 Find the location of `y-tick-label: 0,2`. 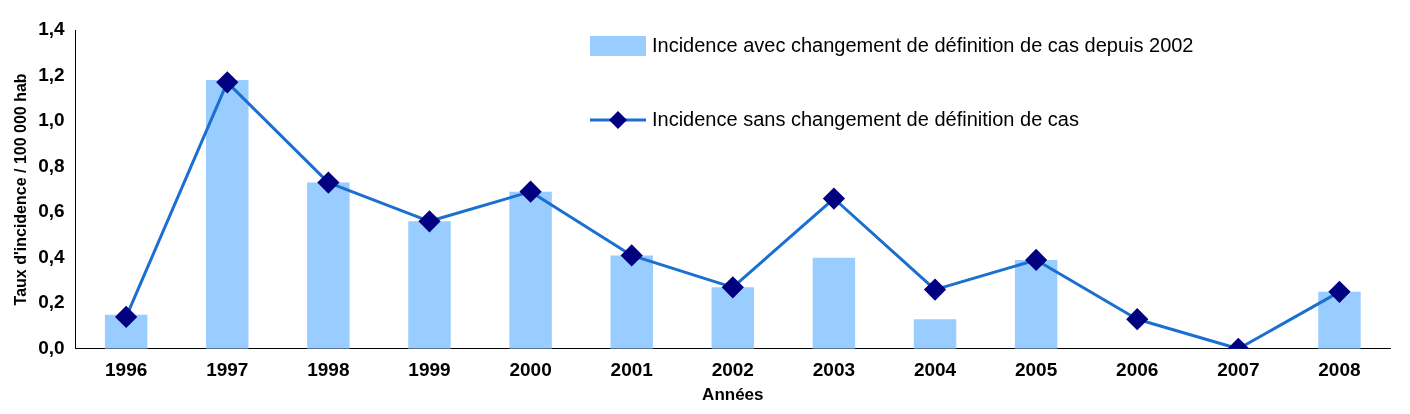

y-tick-label: 0,2 is located at coordinates (51, 302).